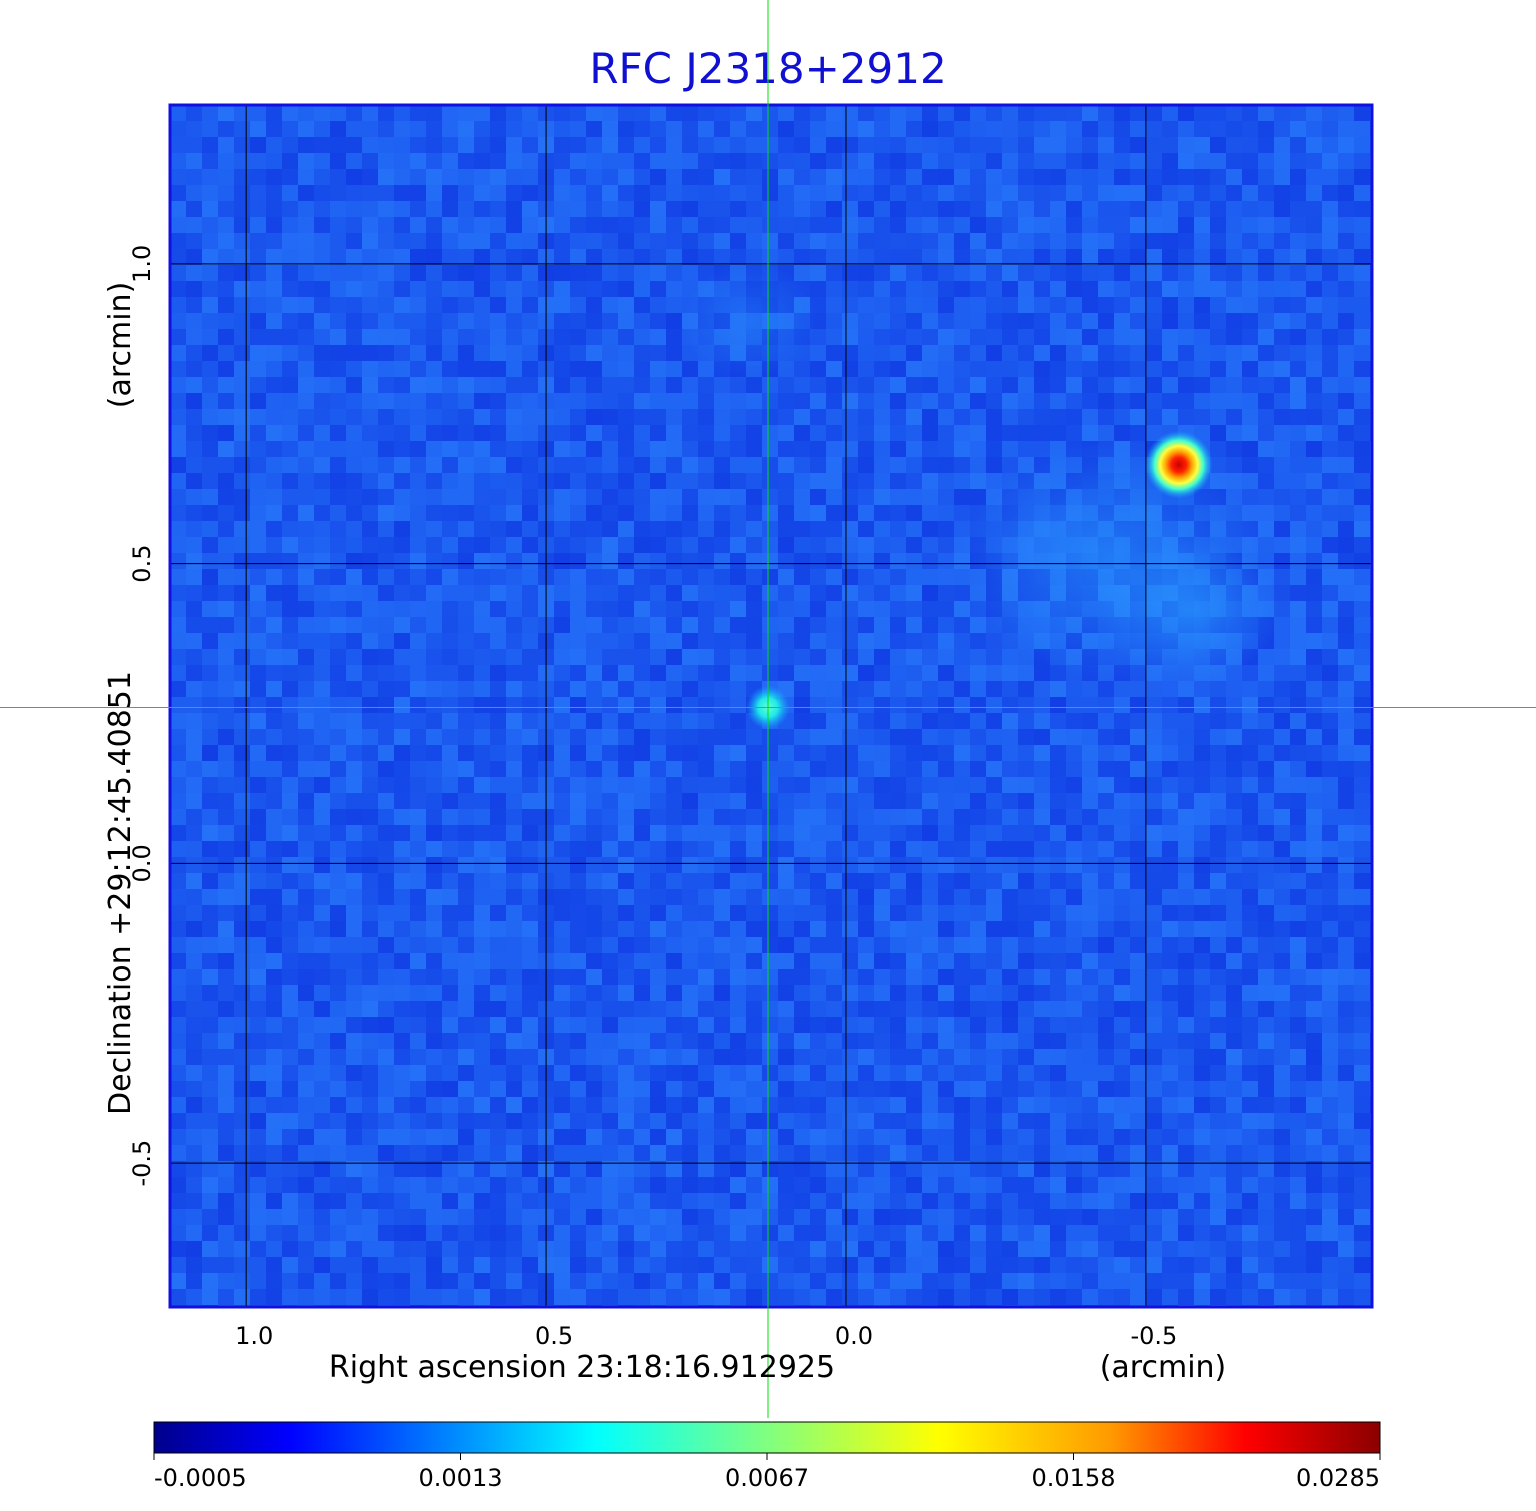  I want to click on x-tick-label: 0.5, so click(554, 1336).